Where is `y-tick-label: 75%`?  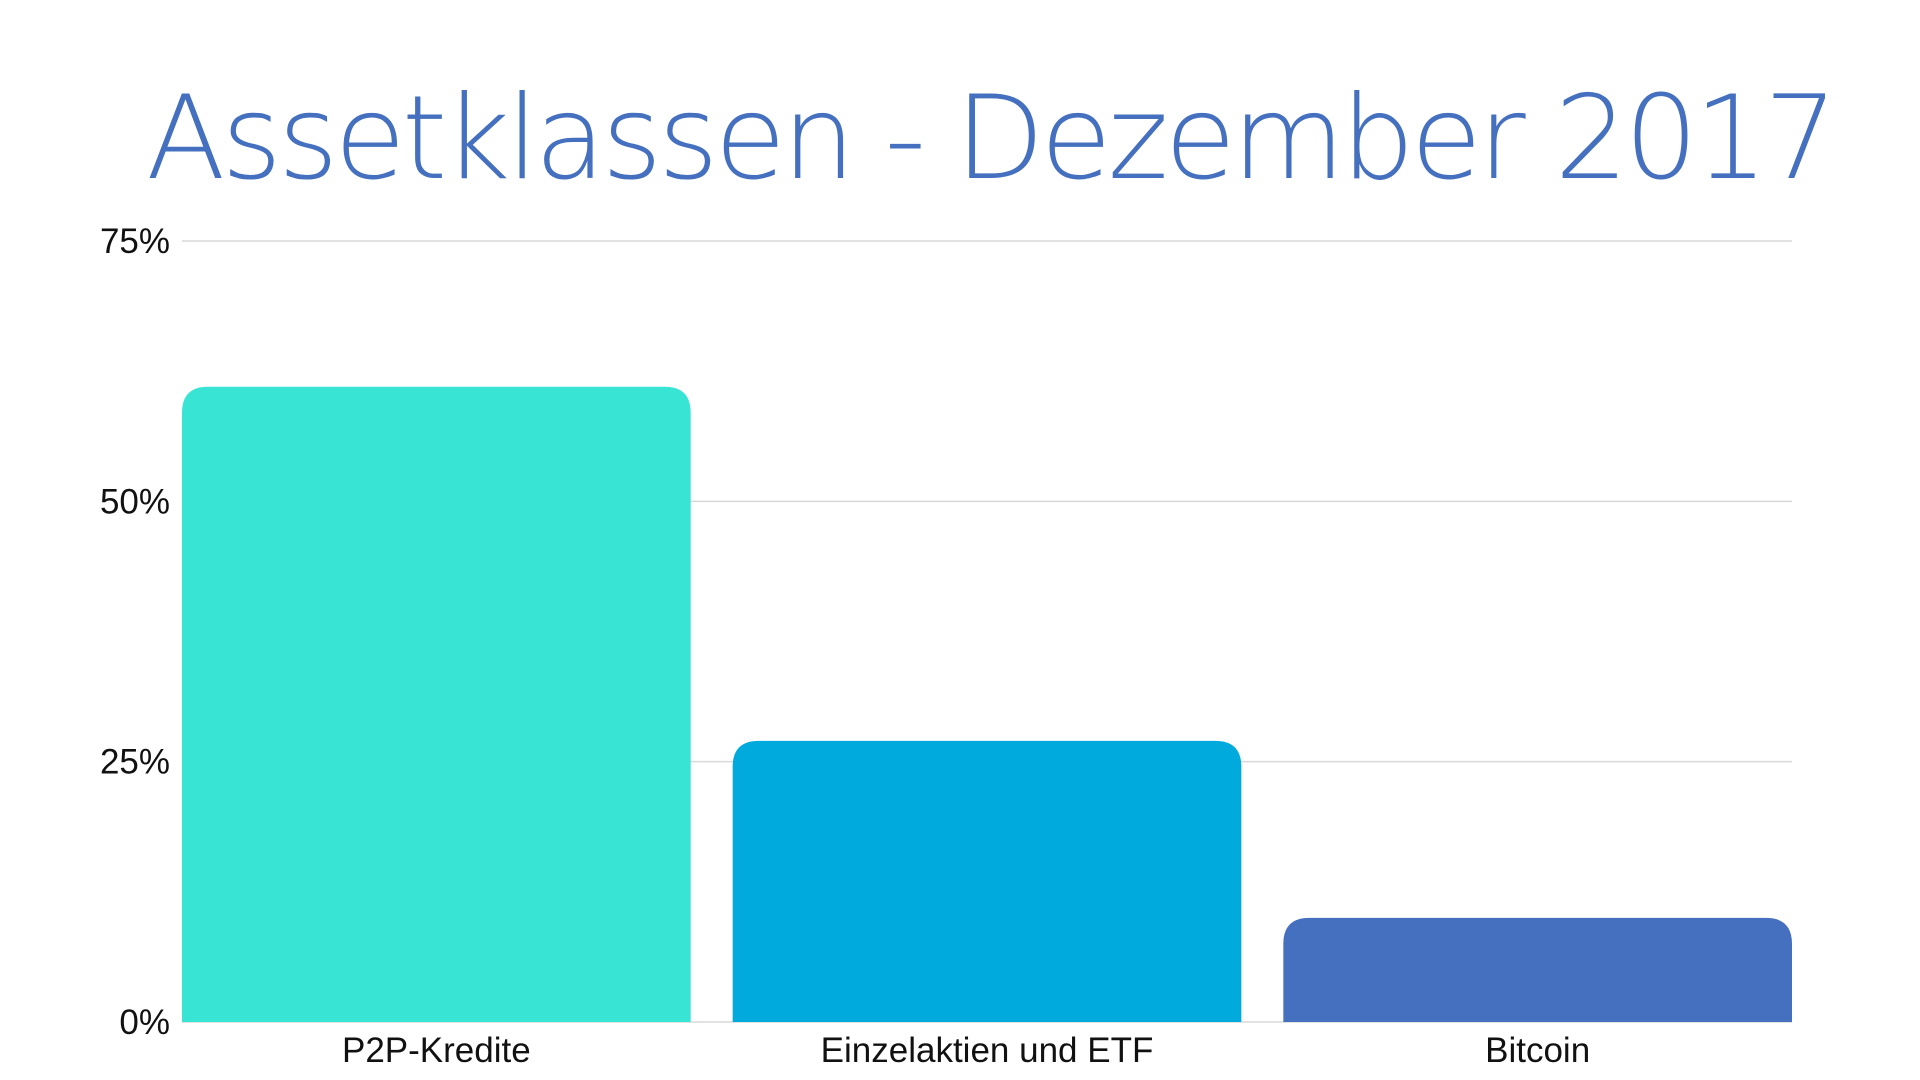
y-tick-label: 75% is located at coordinates (135, 241).